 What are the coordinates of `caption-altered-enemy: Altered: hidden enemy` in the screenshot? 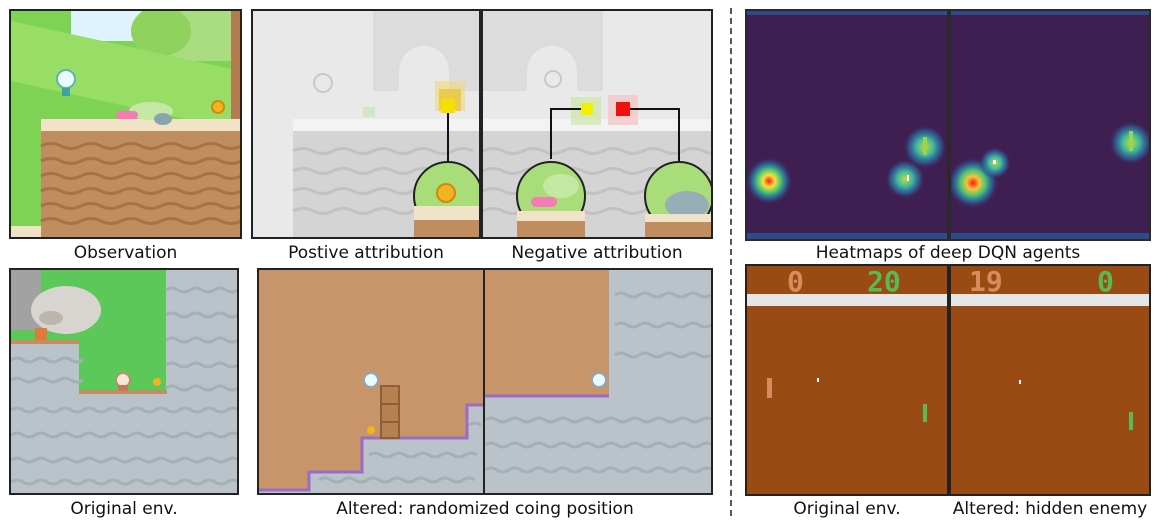 It's located at (1050, 509).